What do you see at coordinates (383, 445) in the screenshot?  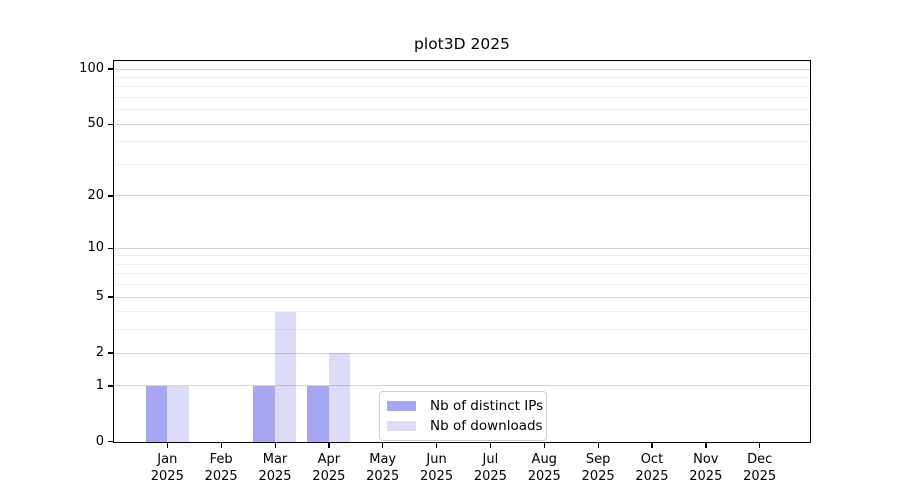 I see `x-tick-mark-may` at bounding box center [383, 445].